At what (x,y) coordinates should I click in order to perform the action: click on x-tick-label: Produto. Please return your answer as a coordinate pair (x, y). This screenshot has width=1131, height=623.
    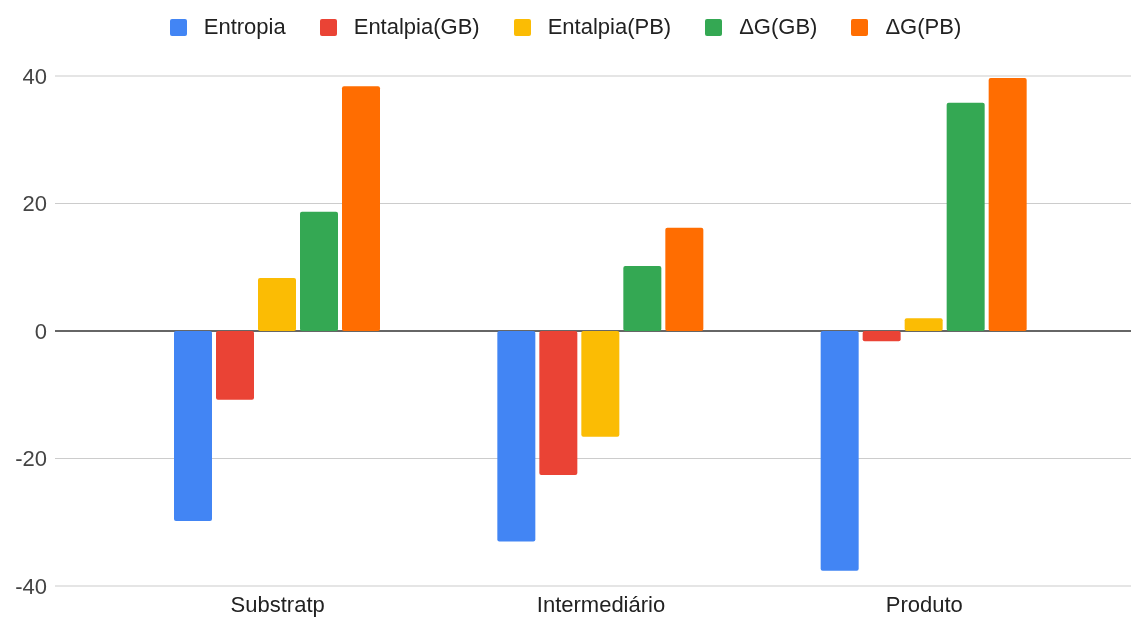
    Looking at the image, I should click on (924, 604).